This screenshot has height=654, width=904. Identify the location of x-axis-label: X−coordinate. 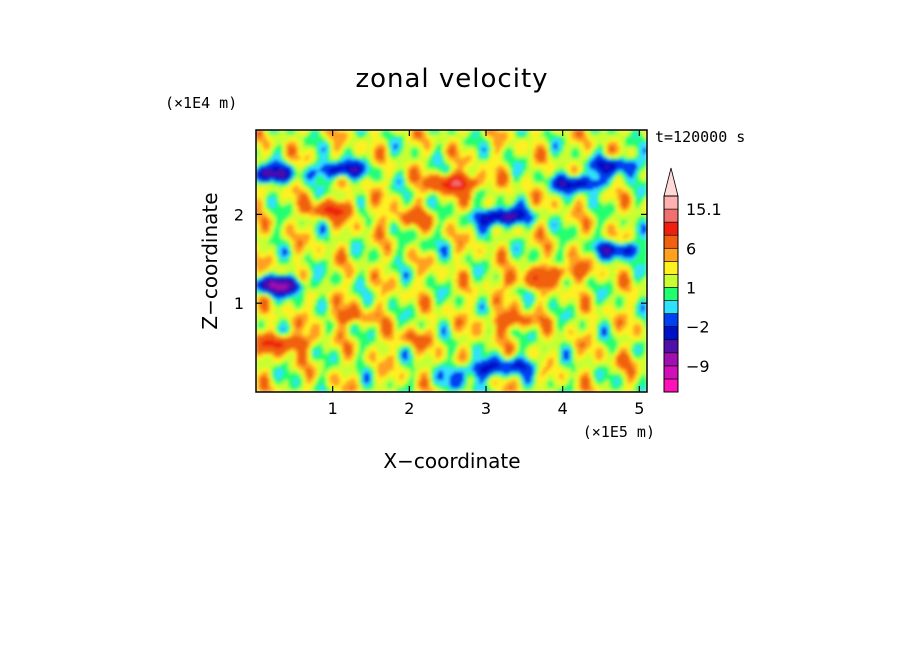
(451, 461).